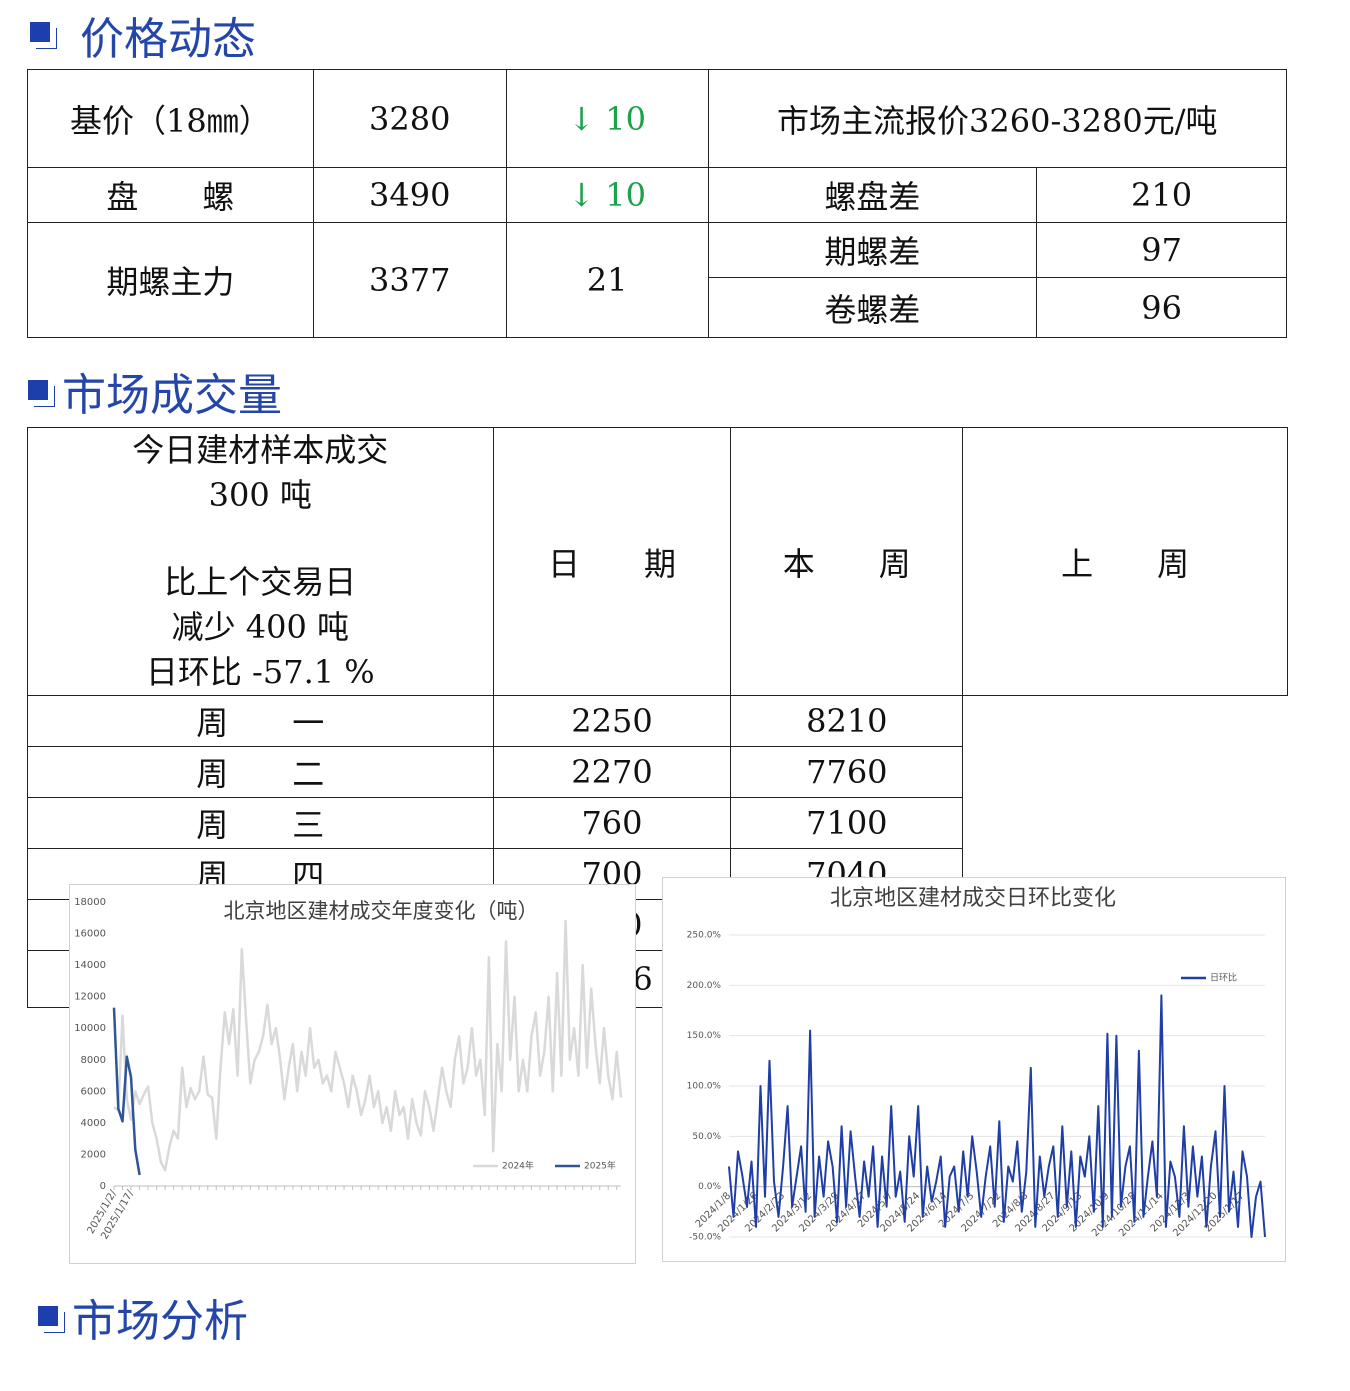  I want to click on y-tick-label: 6000, so click(93, 1091).